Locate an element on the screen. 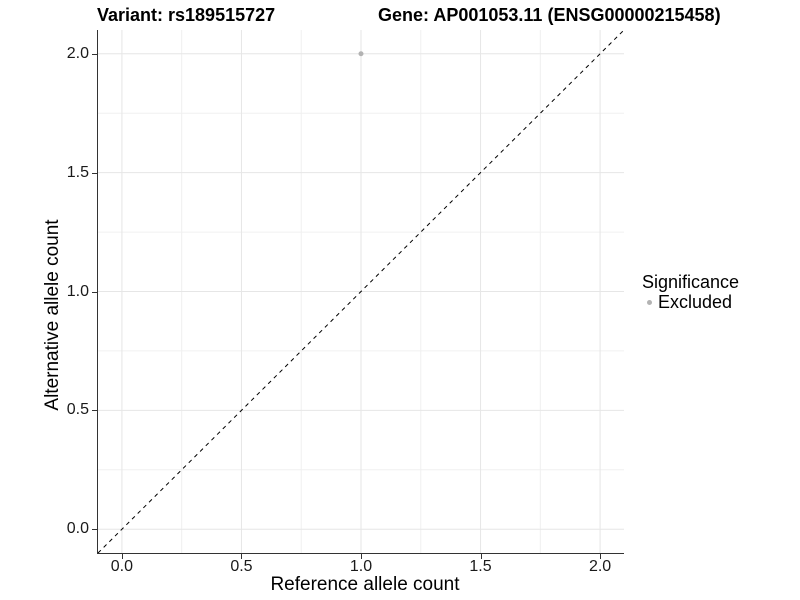  x-tick-label: 1.5 is located at coordinates (480, 566).